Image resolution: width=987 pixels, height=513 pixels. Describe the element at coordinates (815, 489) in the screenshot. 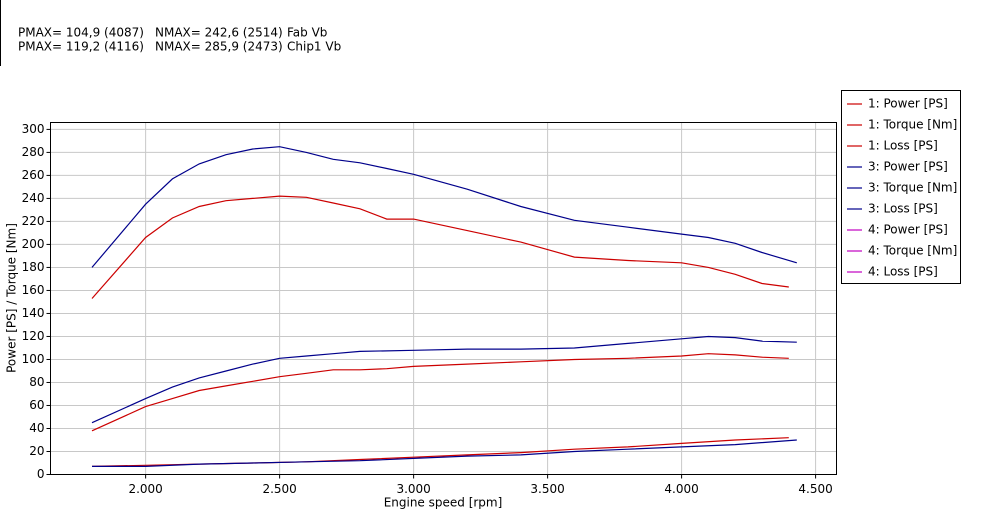

I see `x-tick-label: 4.500` at that location.